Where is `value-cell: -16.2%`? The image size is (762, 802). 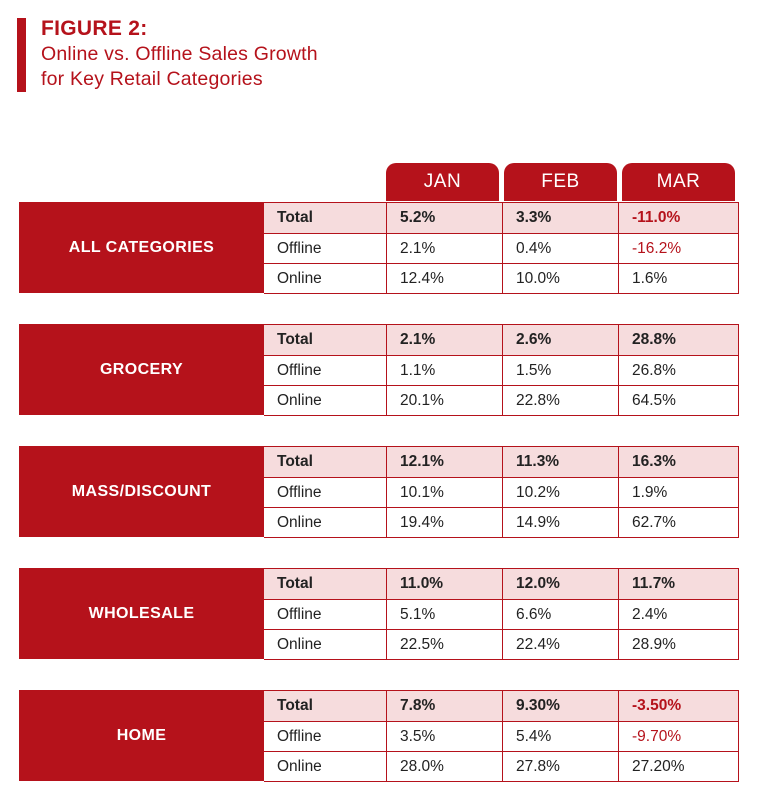 value-cell: -16.2% is located at coordinates (678, 248).